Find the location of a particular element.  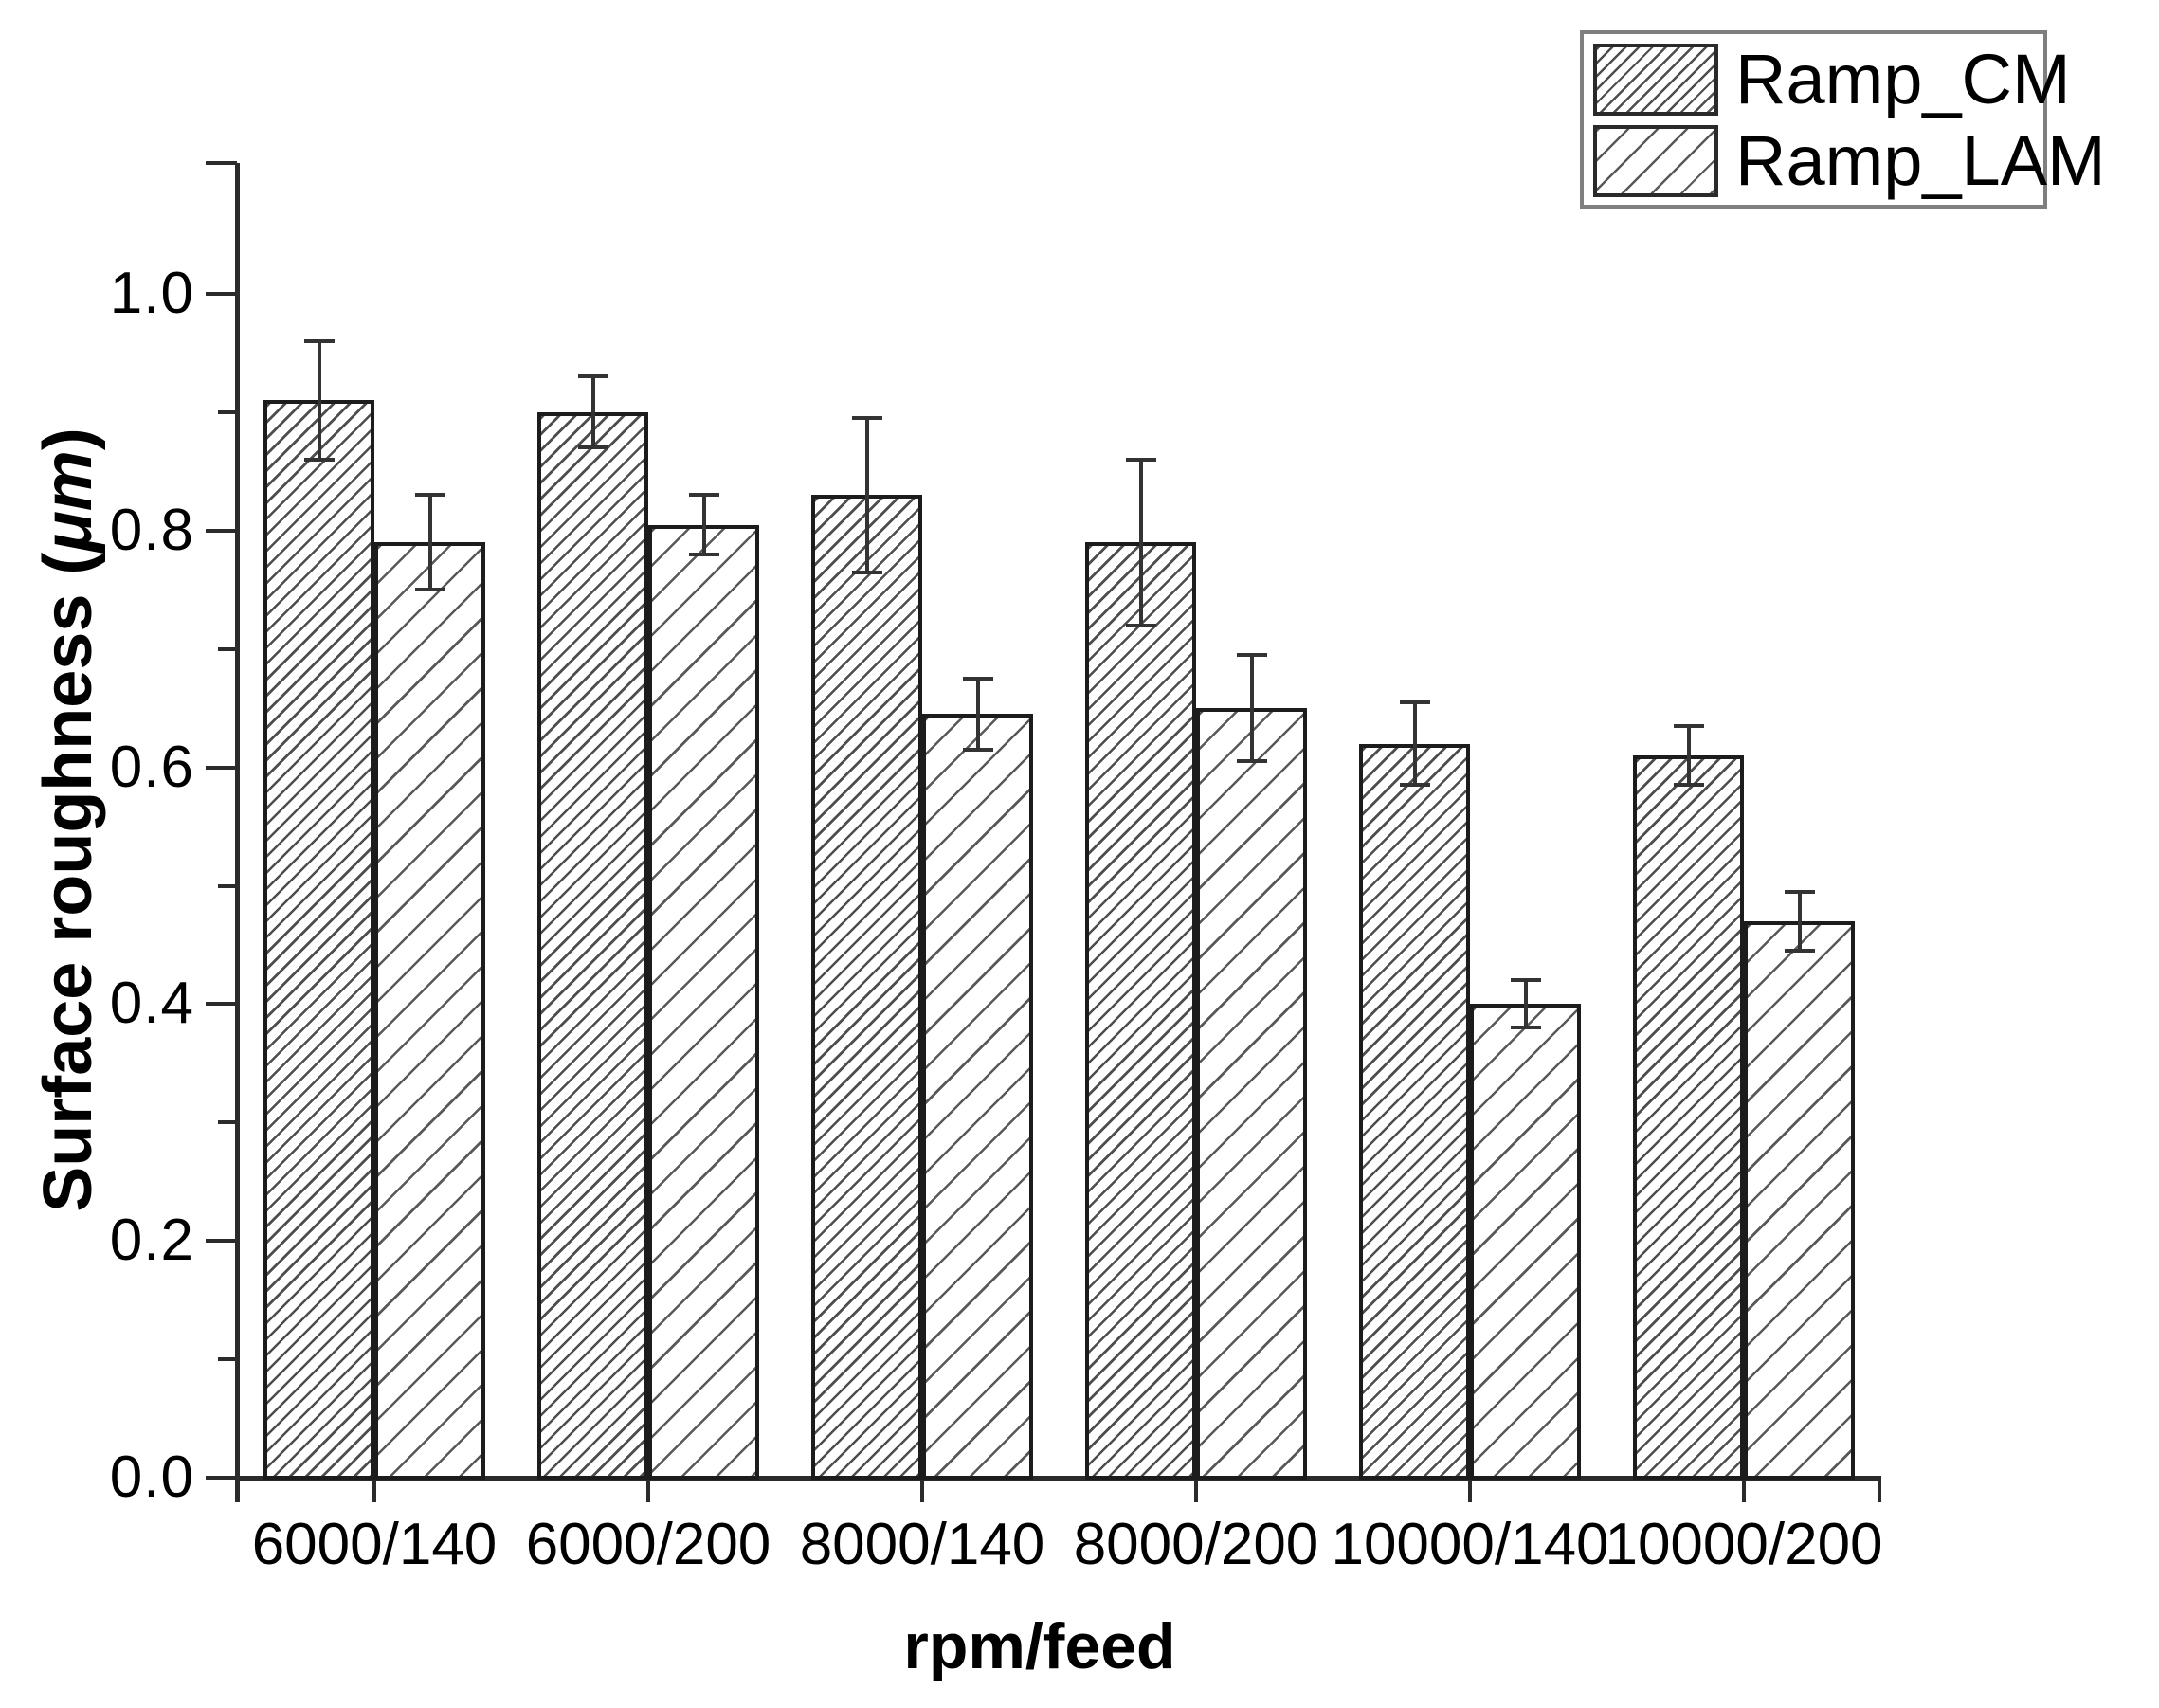

legend-swatch-ramp-cm is located at coordinates (1655, 80).